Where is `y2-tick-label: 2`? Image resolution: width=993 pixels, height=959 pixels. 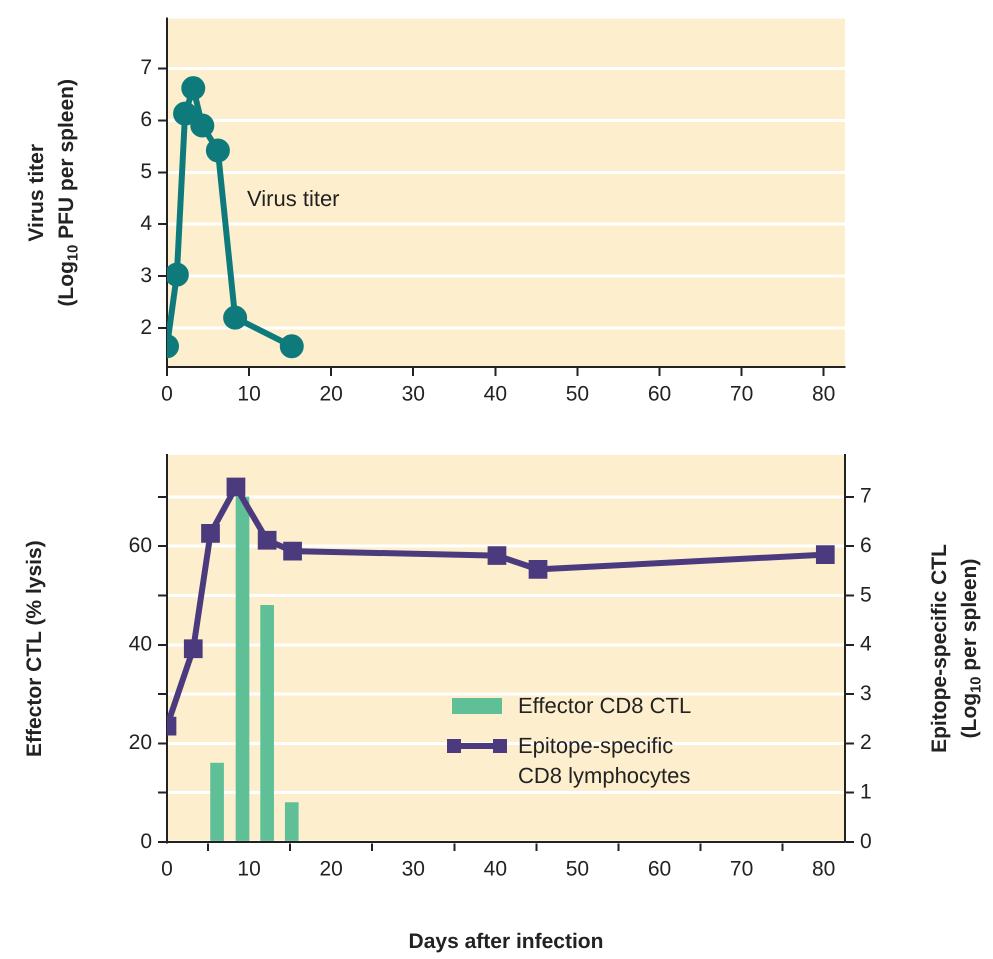 y2-tick-label: 2 is located at coordinates (866, 742).